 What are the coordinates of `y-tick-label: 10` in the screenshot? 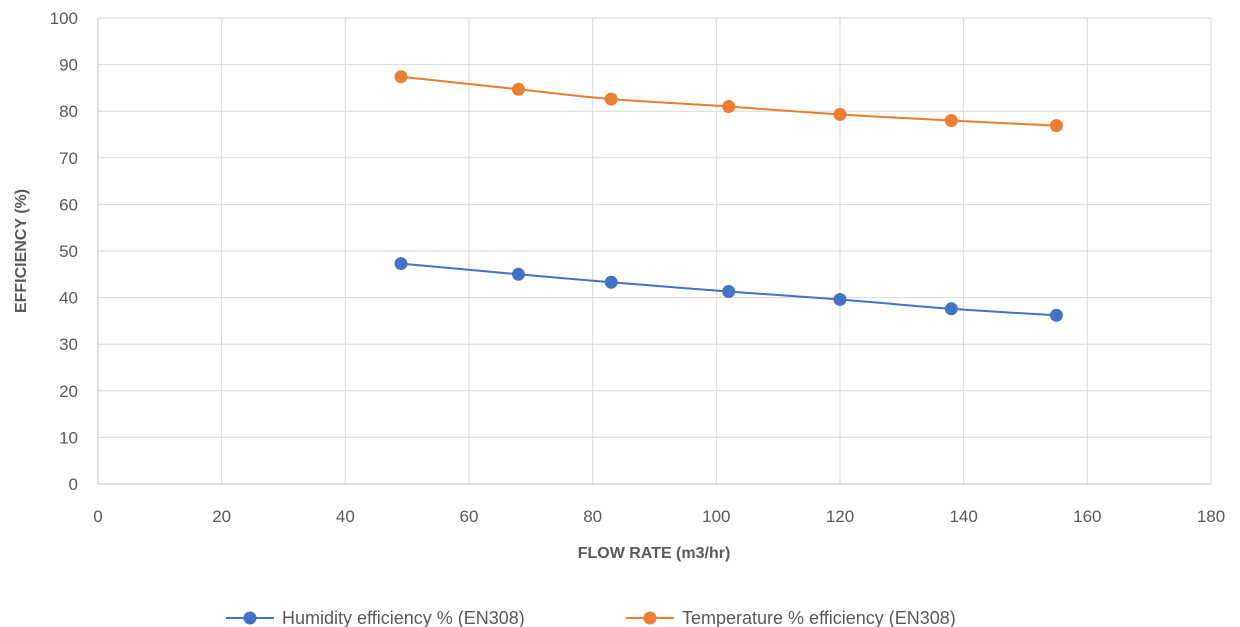 It's located at (68, 437).